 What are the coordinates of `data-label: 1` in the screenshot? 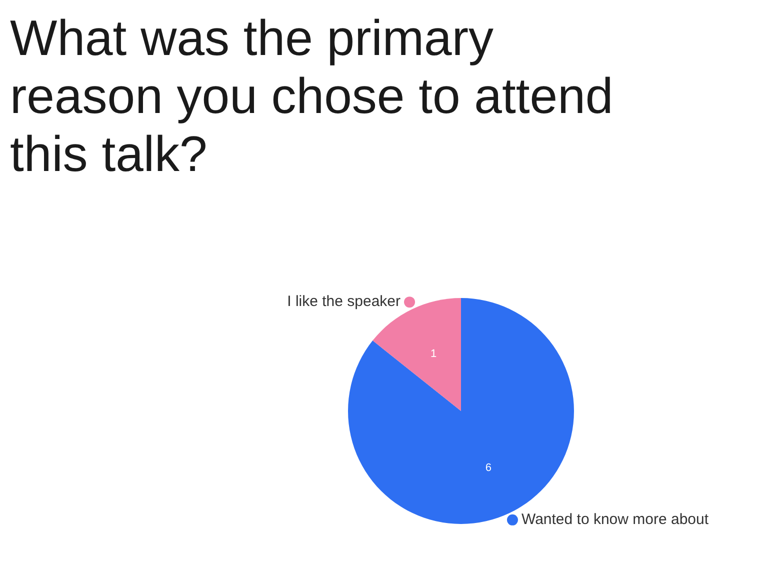 It's located at (433, 354).